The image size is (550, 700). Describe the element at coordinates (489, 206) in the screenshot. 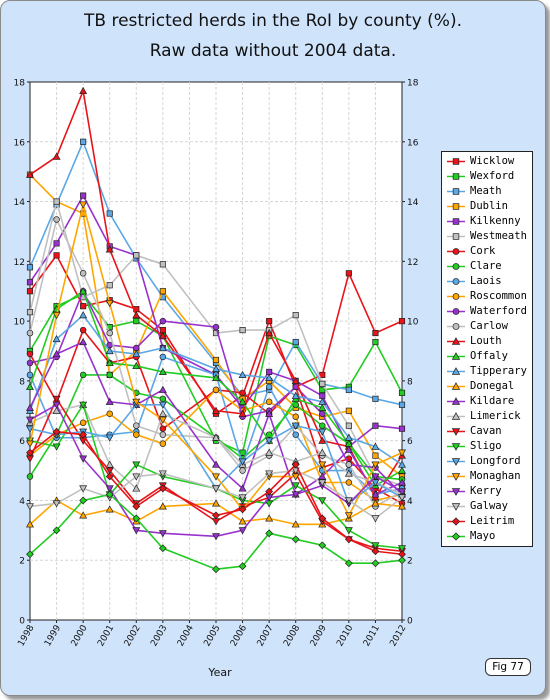

I see `legend-label: Dublin` at that location.